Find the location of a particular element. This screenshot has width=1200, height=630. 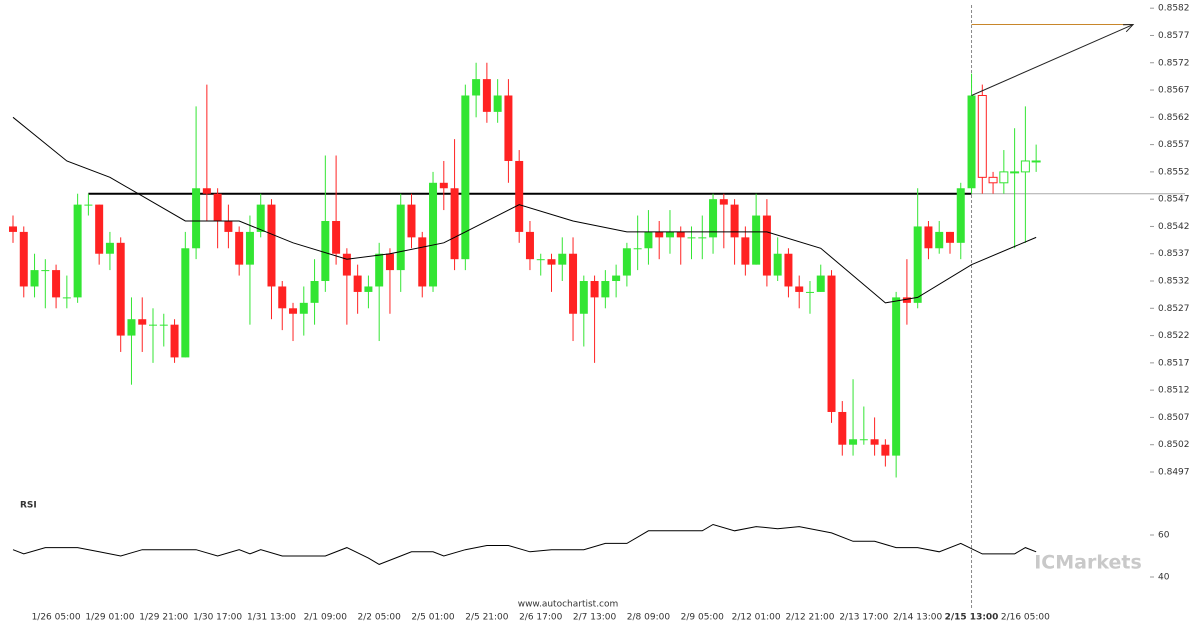

x-tick-label: 2/6 17:00 is located at coordinates (541, 618).